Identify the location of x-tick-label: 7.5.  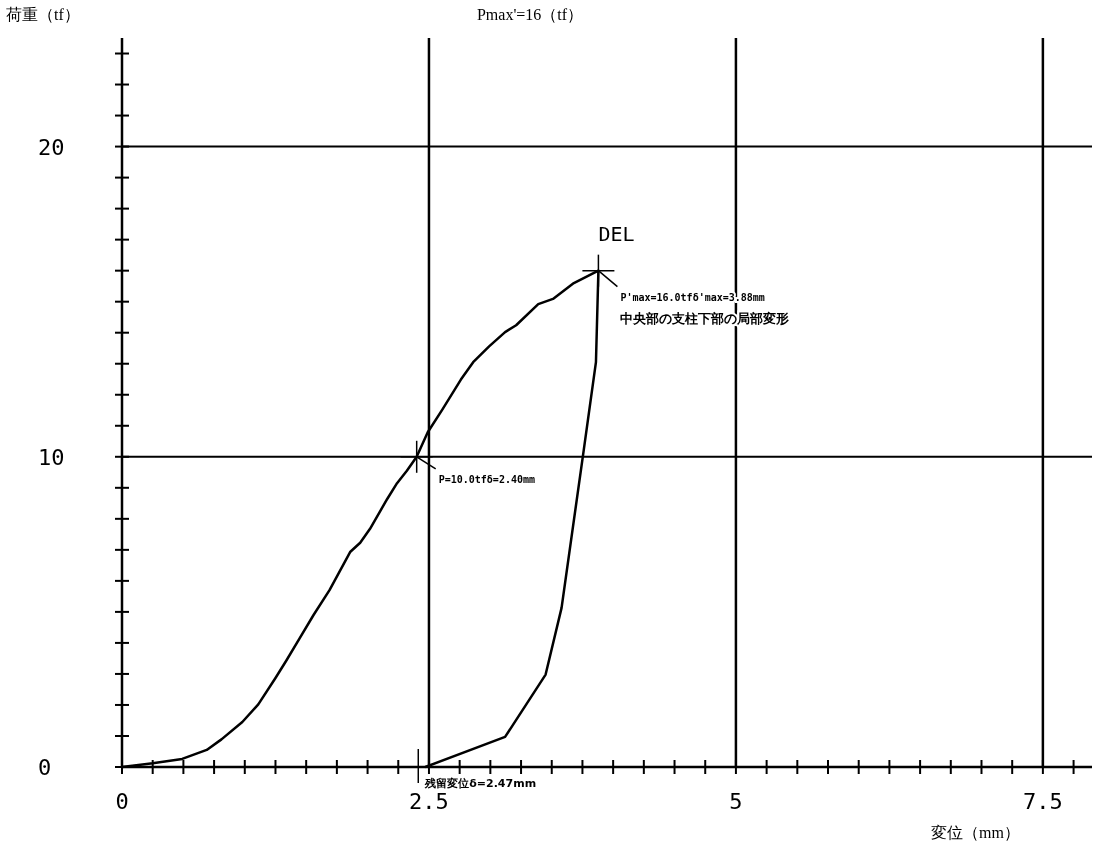
(1043, 801).